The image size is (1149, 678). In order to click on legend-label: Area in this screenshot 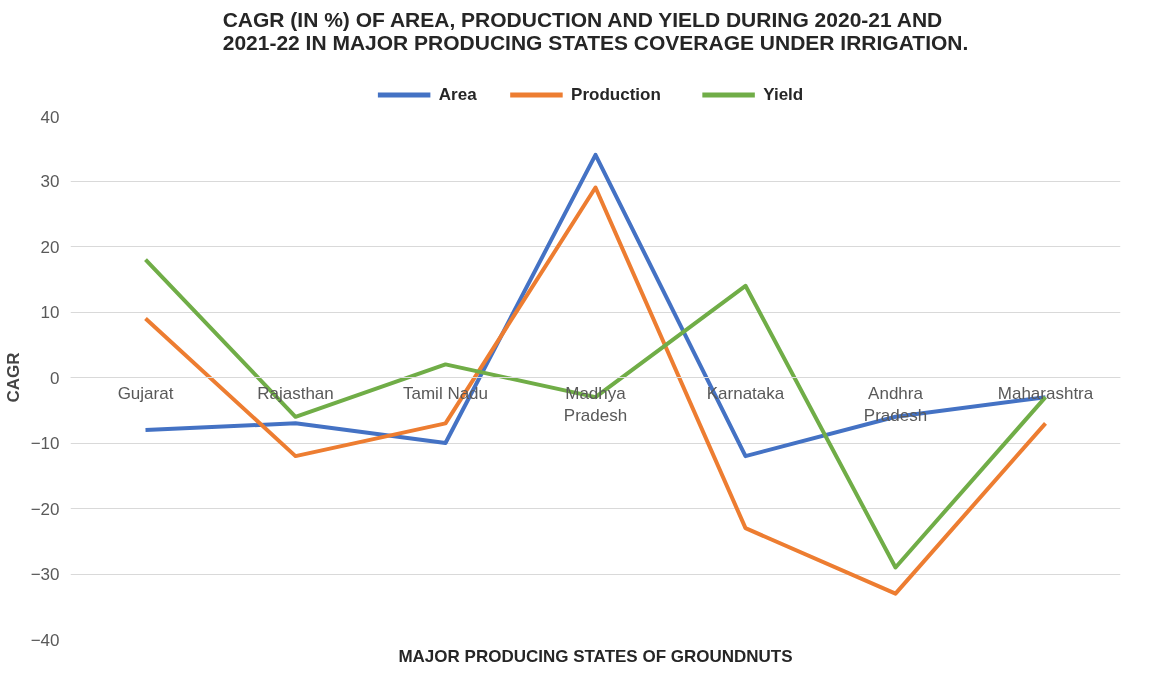, I will do `click(458, 95)`.